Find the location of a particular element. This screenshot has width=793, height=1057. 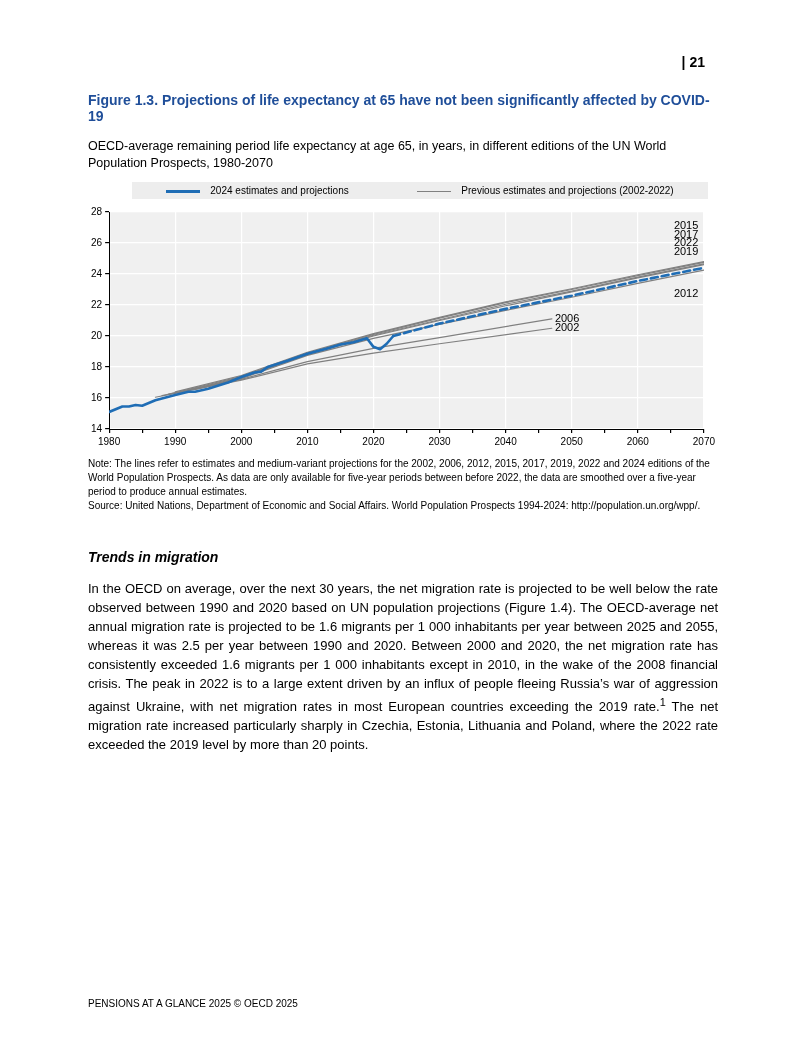

x-tick-label: 2020 is located at coordinates (374, 441).